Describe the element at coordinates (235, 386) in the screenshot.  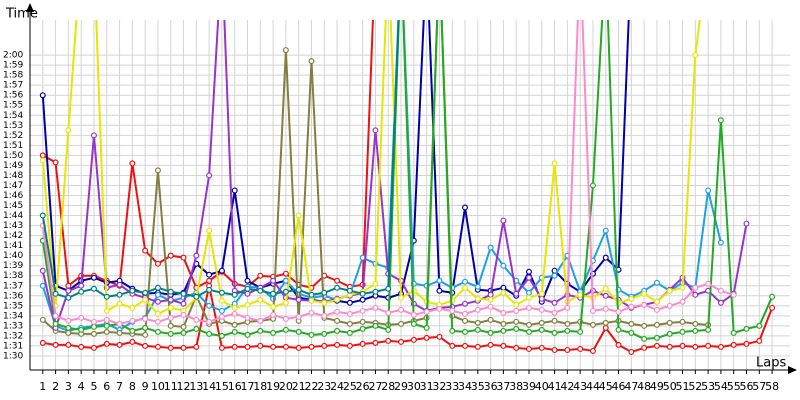
I see `x-tick-label: 16` at that location.